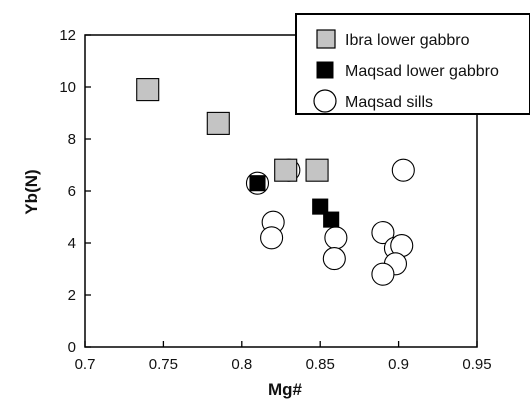 The image size is (530, 405). I want to click on x-tick-label: 0.8, so click(241, 364).